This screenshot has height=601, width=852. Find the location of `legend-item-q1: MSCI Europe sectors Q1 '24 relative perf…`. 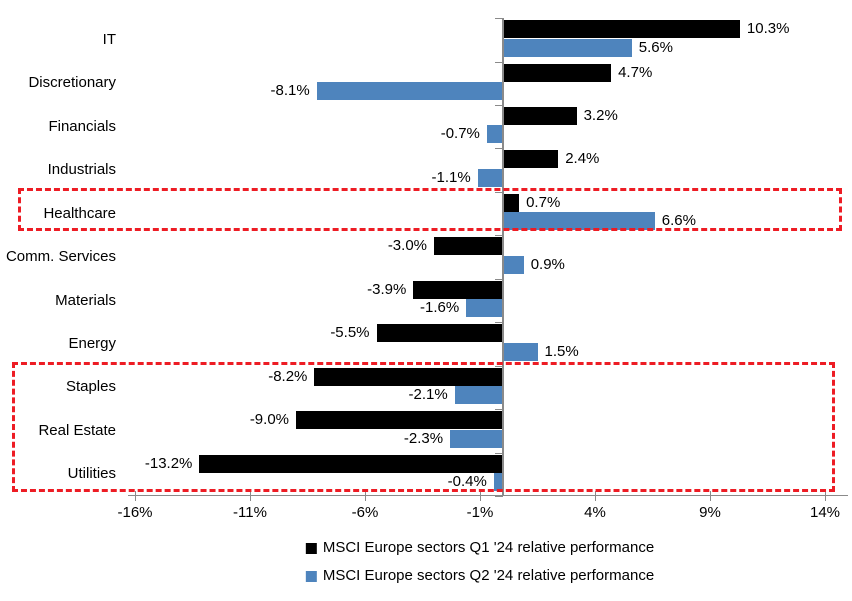

legend-item-q1: MSCI Europe sectors Q1 '24 relative perf… is located at coordinates (480, 548).